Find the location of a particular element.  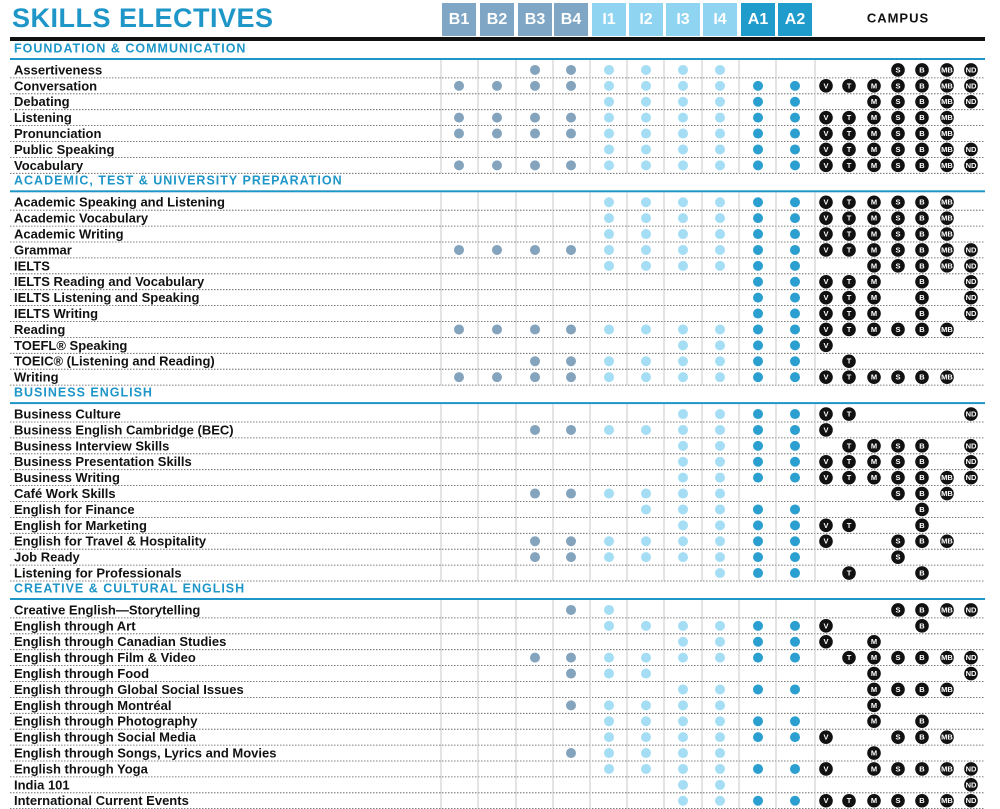

course-name: Job Ready is located at coordinates (47, 557).